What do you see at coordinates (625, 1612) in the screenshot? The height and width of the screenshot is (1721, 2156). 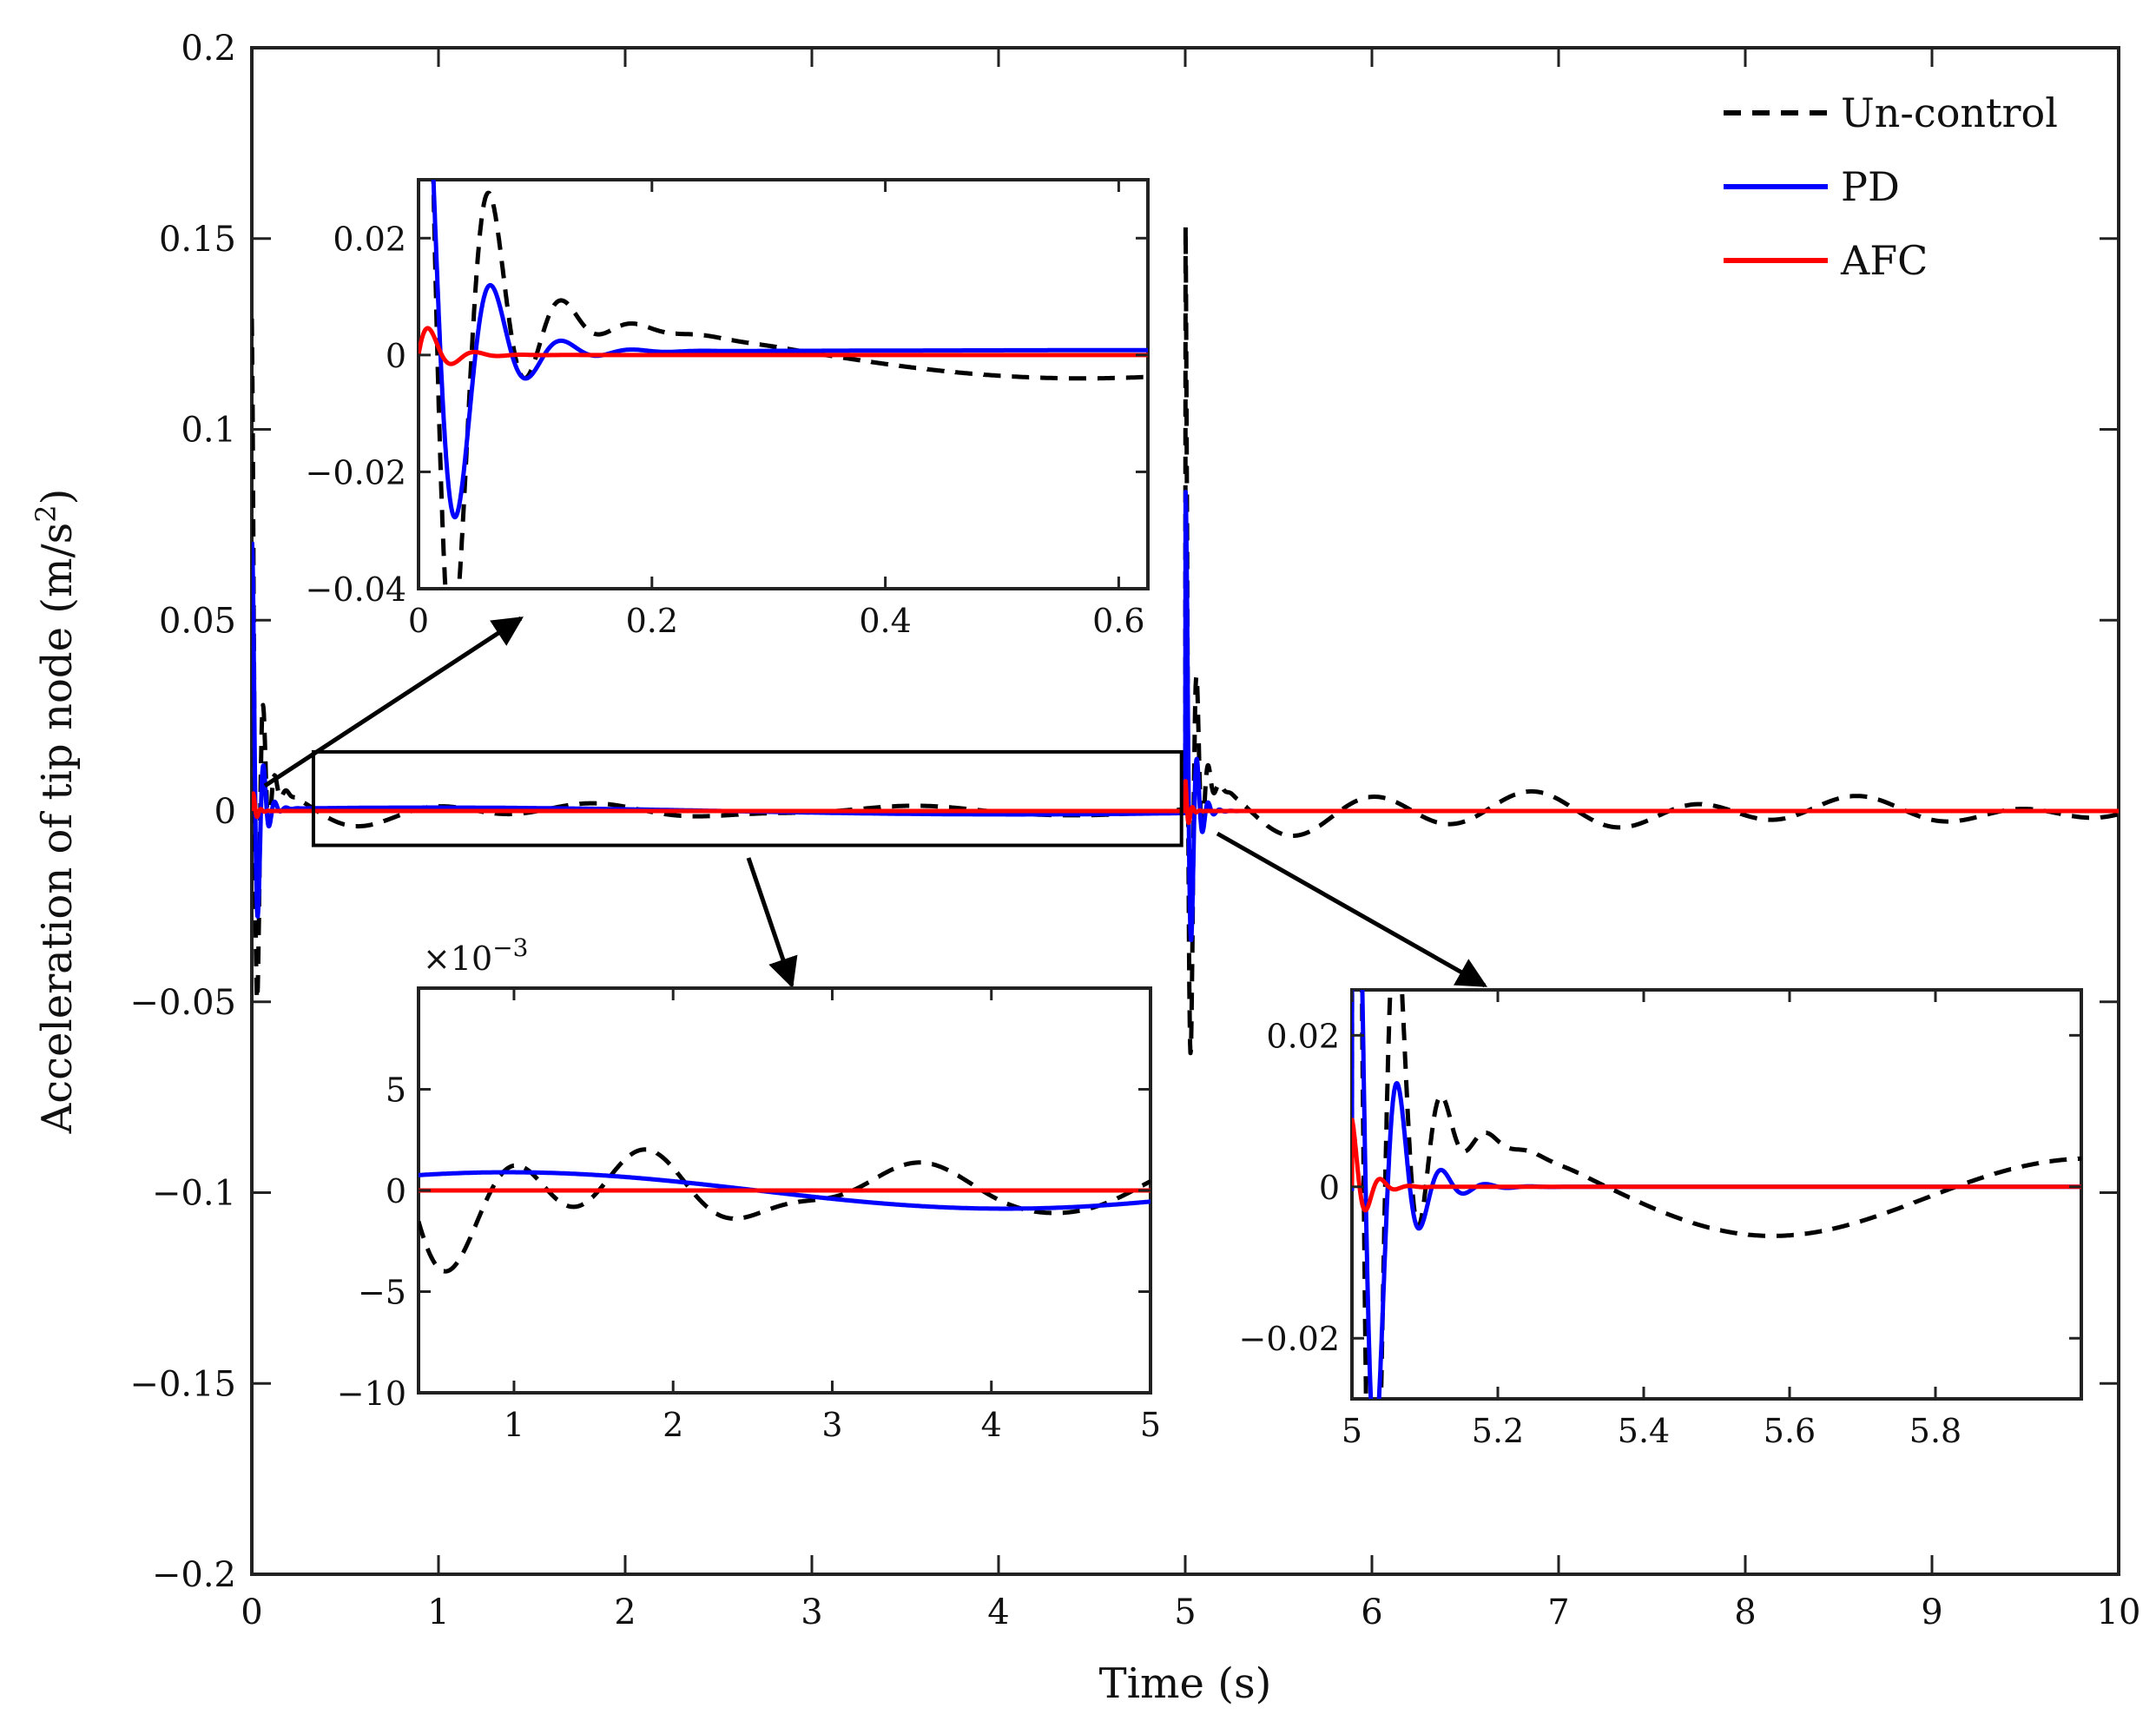 I see `main-xtick-label: 2` at bounding box center [625, 1612].